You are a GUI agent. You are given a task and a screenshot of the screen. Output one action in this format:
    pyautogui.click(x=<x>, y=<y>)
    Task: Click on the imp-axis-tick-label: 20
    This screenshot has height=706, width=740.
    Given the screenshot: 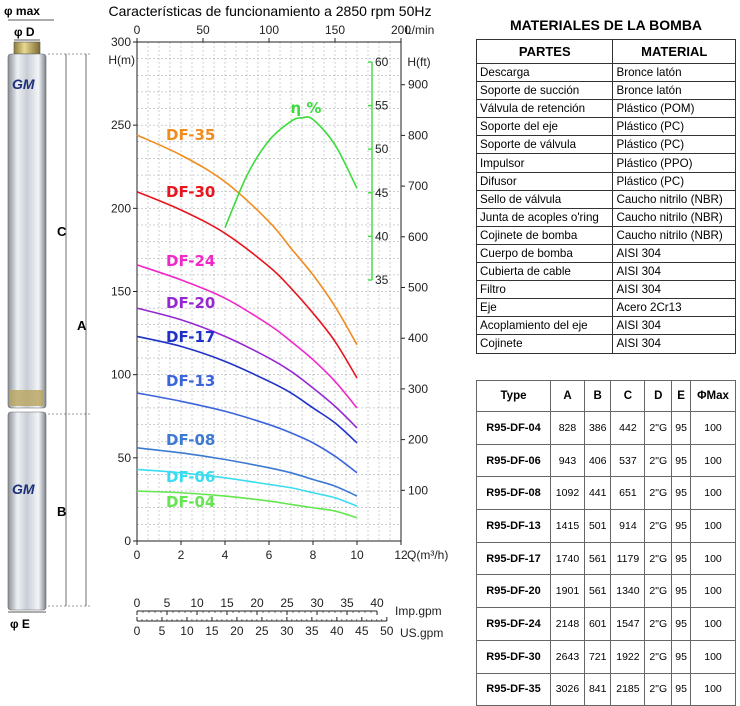 What is the action you would take?
    pyautogui.click(x=257, y=603)
    